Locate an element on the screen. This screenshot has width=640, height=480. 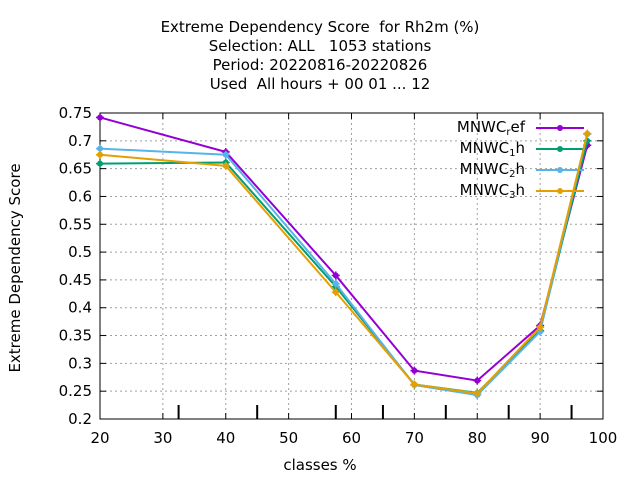
x-tick-label: 50 is located at coordinates (288, 438).